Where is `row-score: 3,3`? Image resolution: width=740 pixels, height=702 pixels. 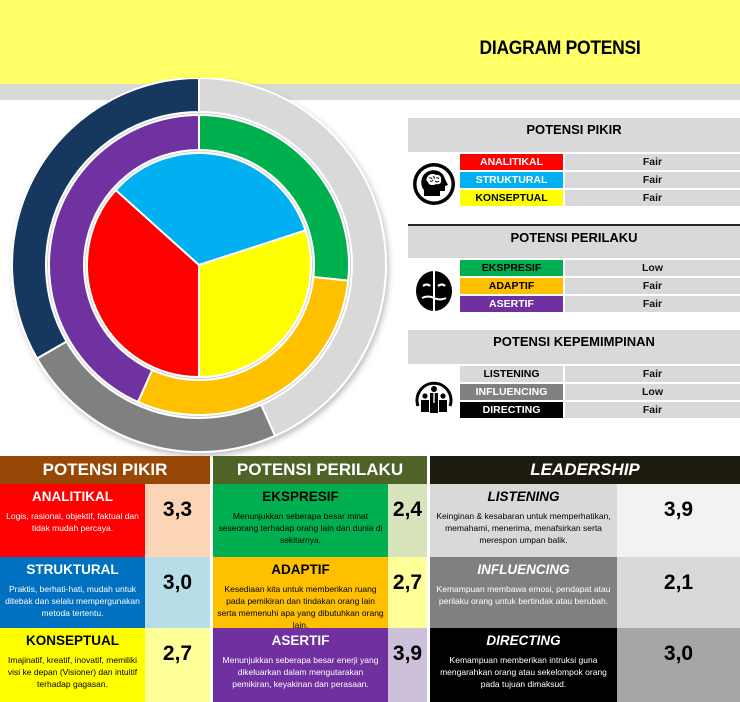 row-score: 3,3 is located at coordinates (177, 520).